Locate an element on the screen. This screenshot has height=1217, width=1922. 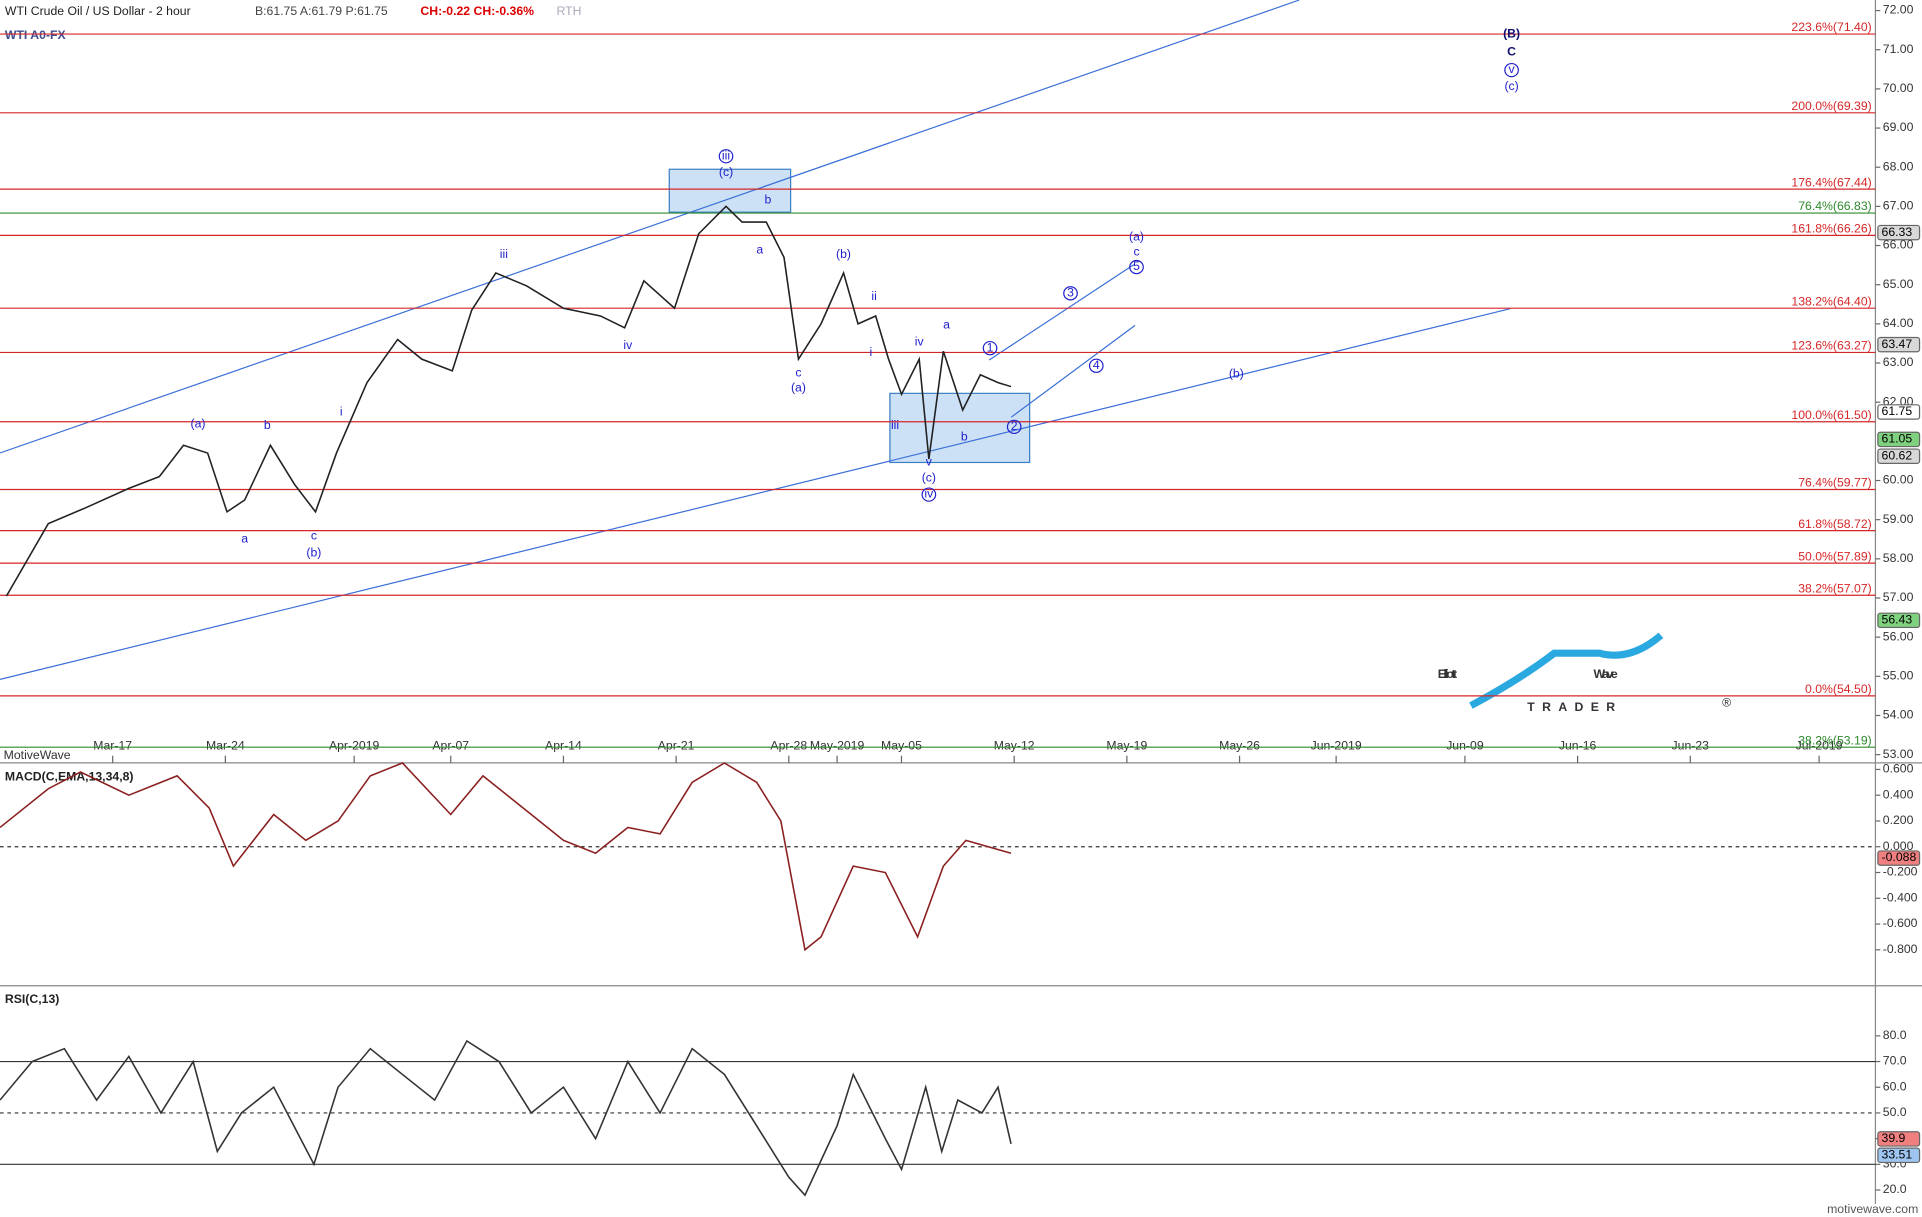
x-tick-label: Apr-21 is located at coordinates (676, 745).